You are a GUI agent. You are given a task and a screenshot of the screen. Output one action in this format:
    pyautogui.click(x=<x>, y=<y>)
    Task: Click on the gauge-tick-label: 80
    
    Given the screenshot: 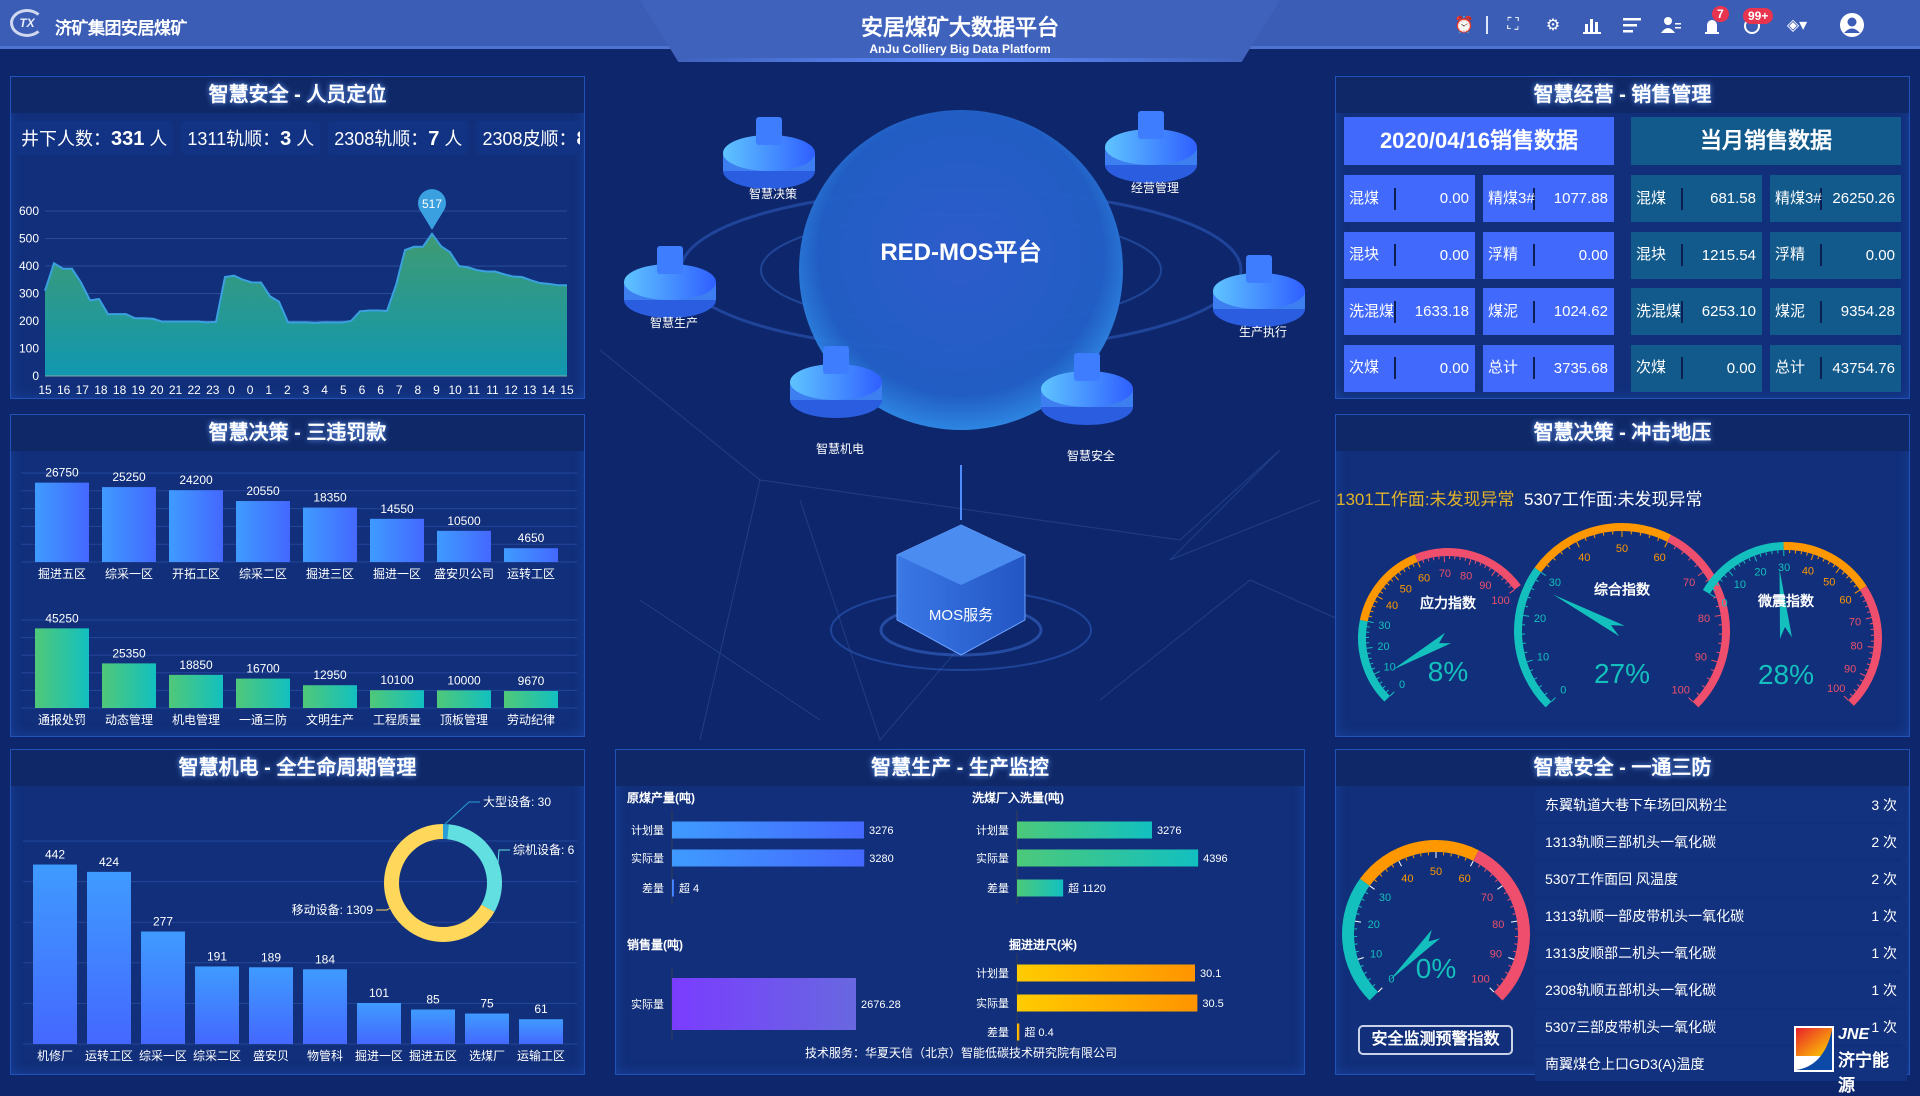 What is the action you would take?
    pyautogui.click(x=1856, y=646)
    